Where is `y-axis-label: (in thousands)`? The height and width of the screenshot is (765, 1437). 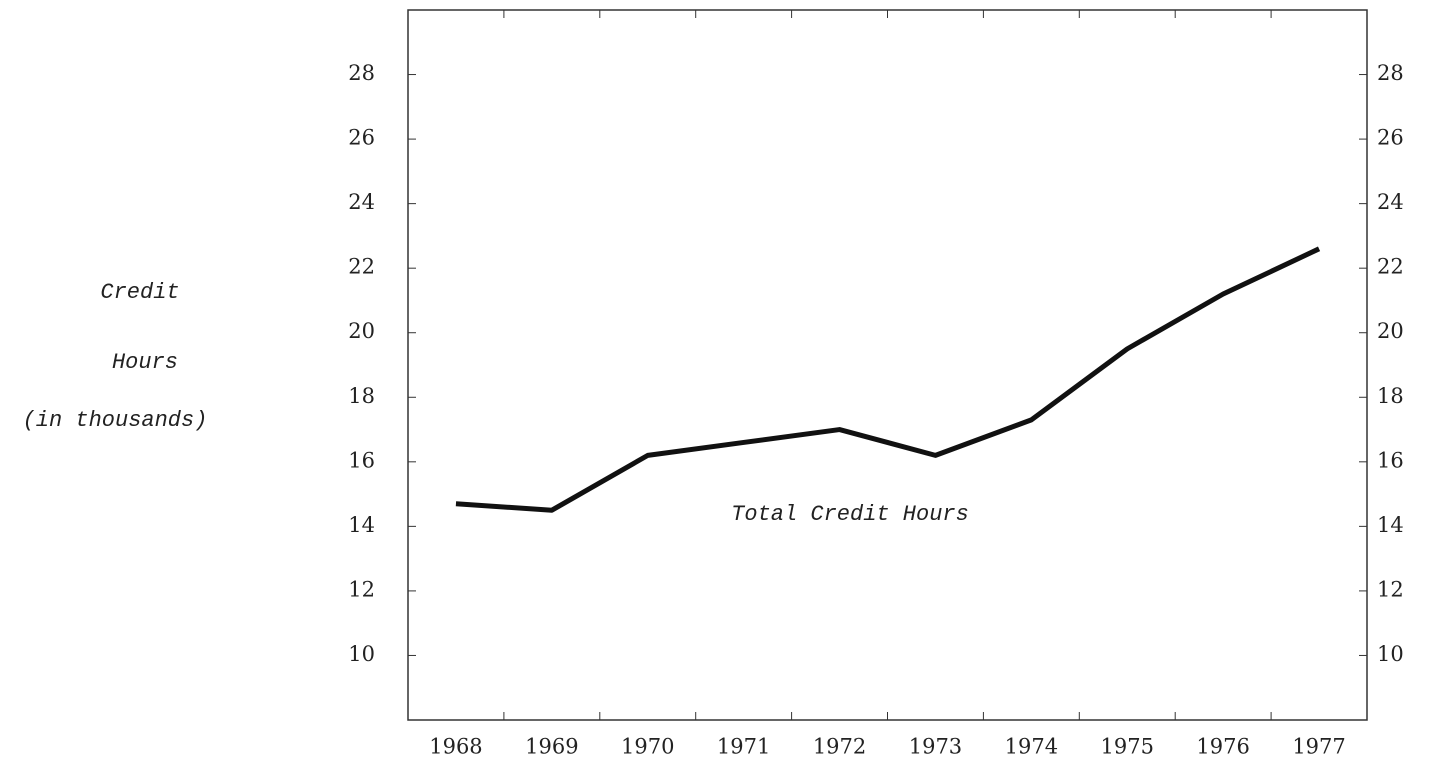 y-axis-label: (in thousands) is located at coordinates (115, 420).